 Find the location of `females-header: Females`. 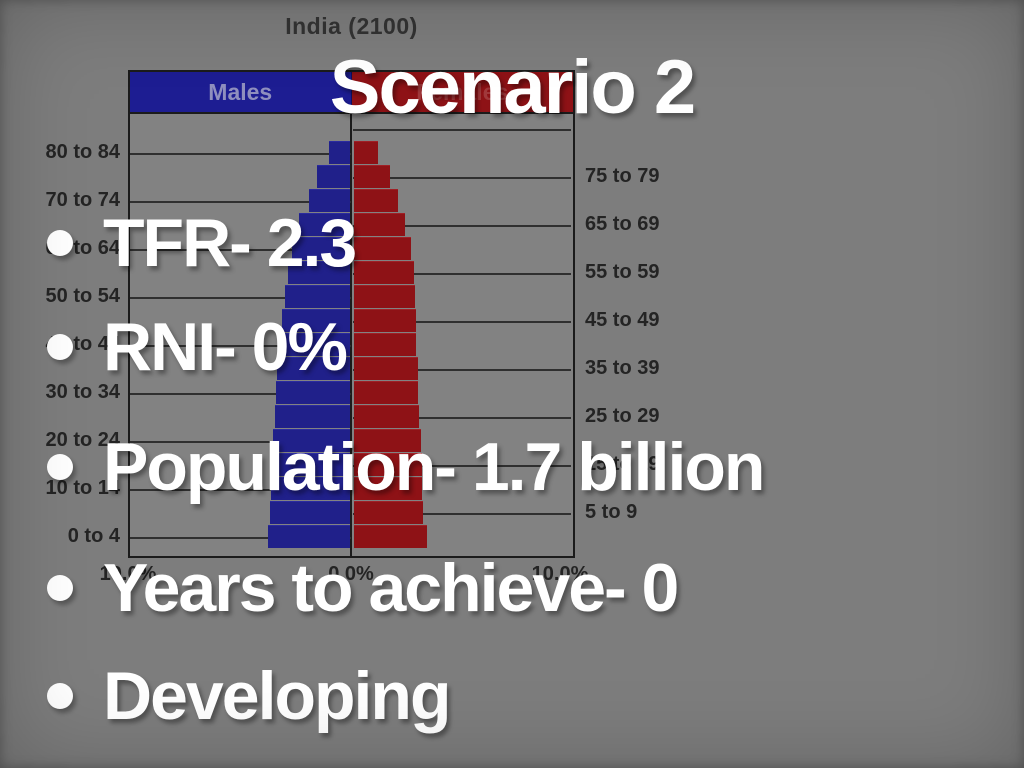

females-header: Females is located at coordinates (462, 92).